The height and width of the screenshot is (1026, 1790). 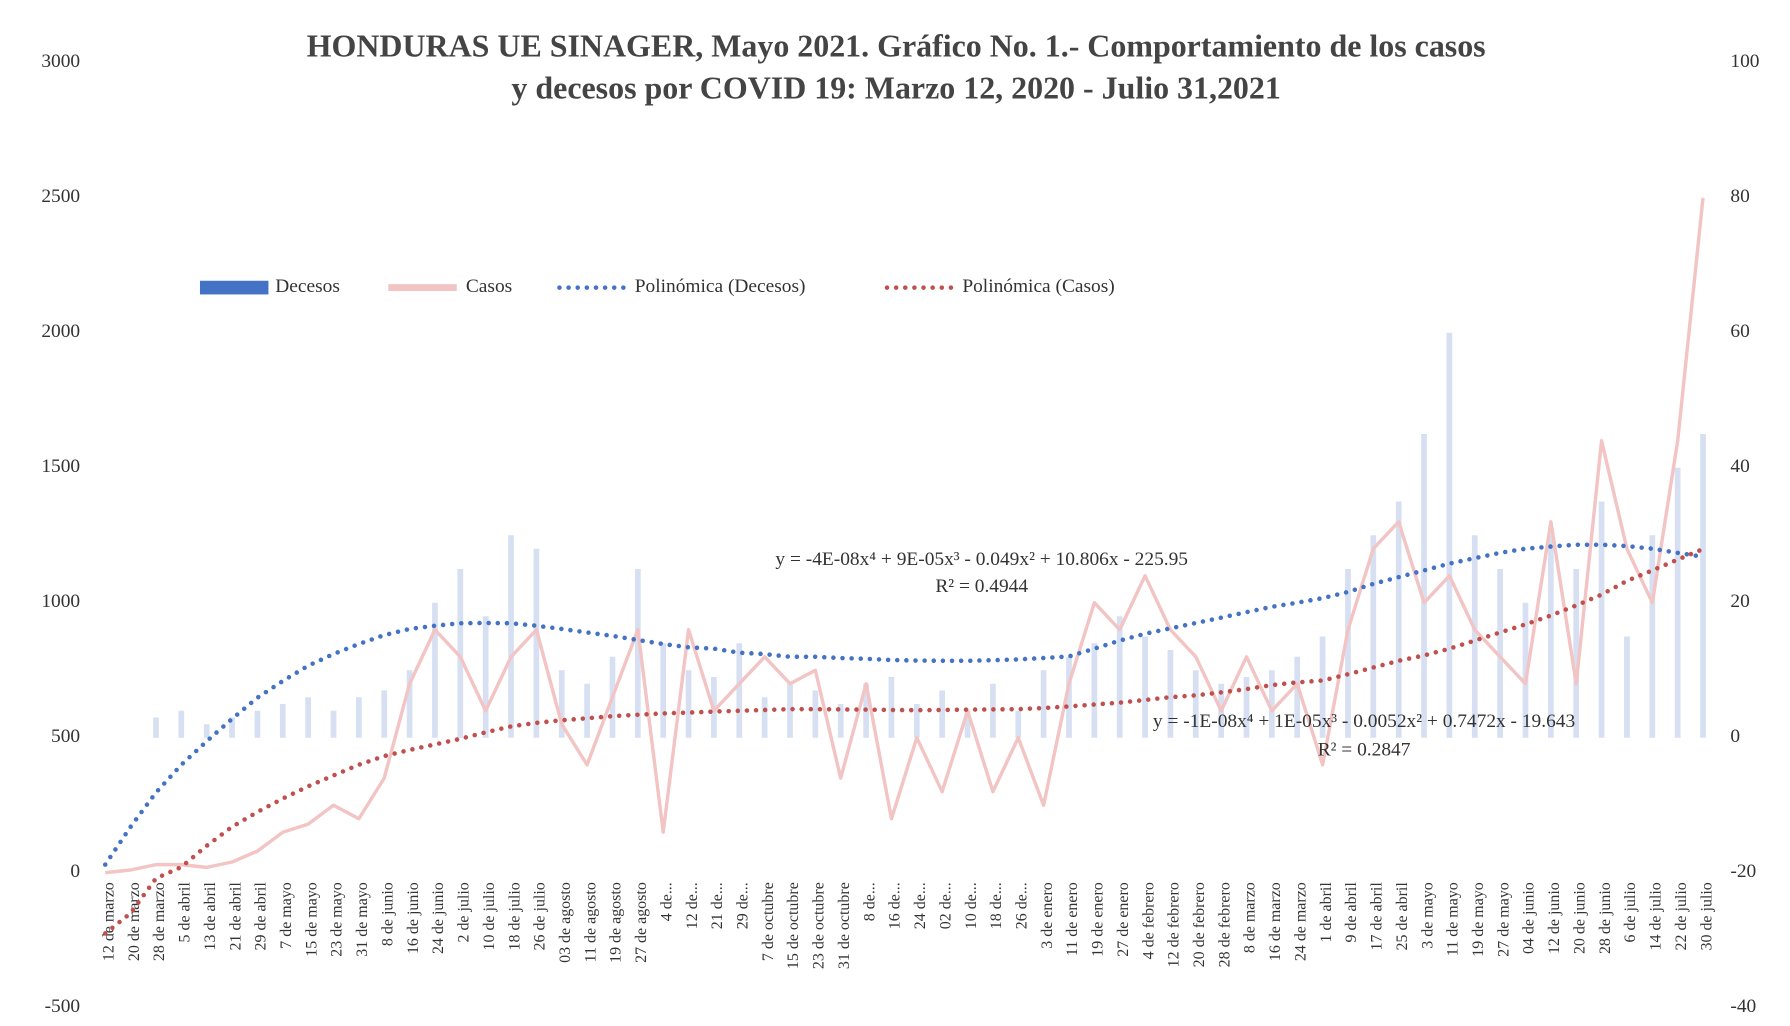 I want to click on y2-tick-label: 60, so click(x=1739, y=331).